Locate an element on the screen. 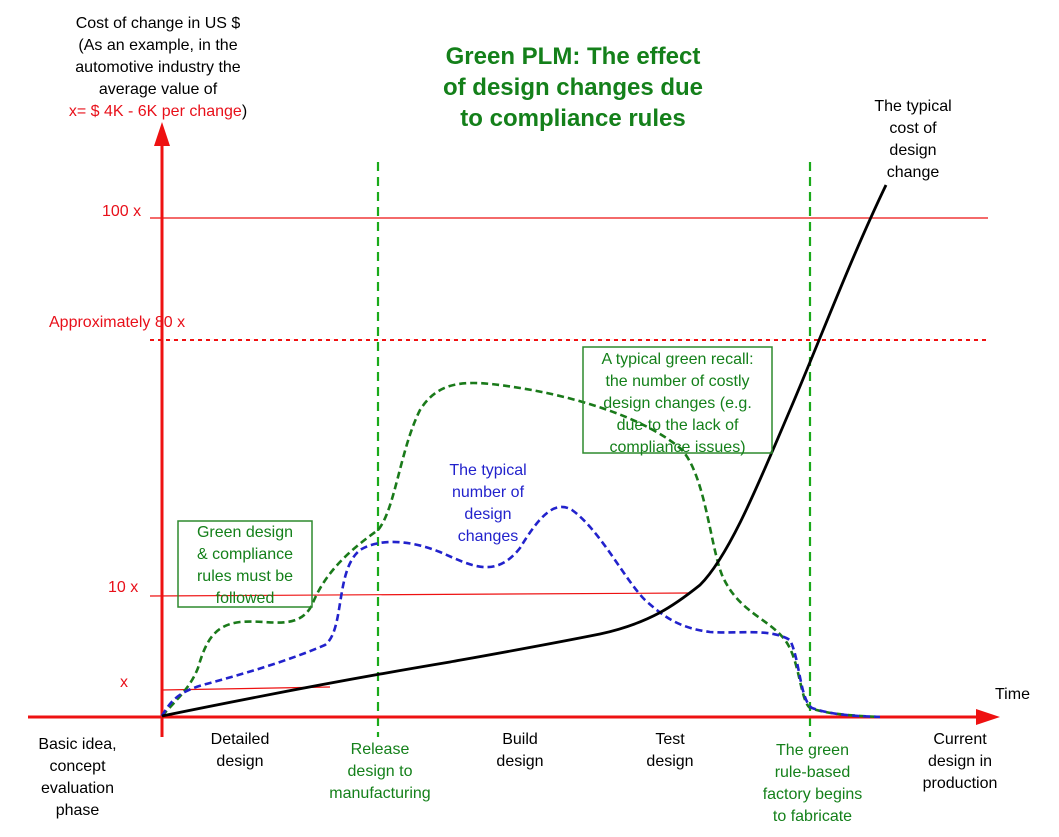 The width and height of the screenshot is (1059, 837). typical-cost-line-4: change is located at coordinates (913, 172).